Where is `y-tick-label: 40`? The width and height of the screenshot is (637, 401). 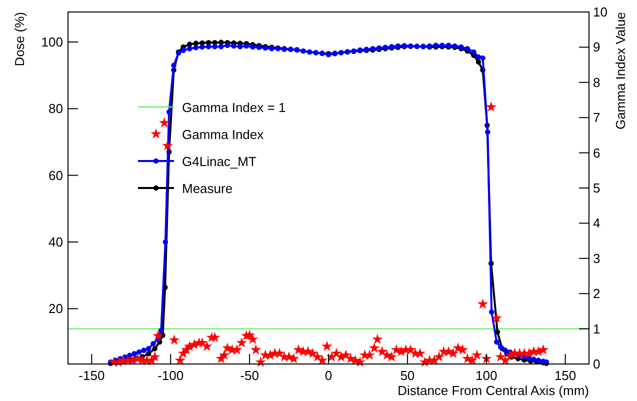 y-tick-label: 40 is located at coordinates (55, 242).